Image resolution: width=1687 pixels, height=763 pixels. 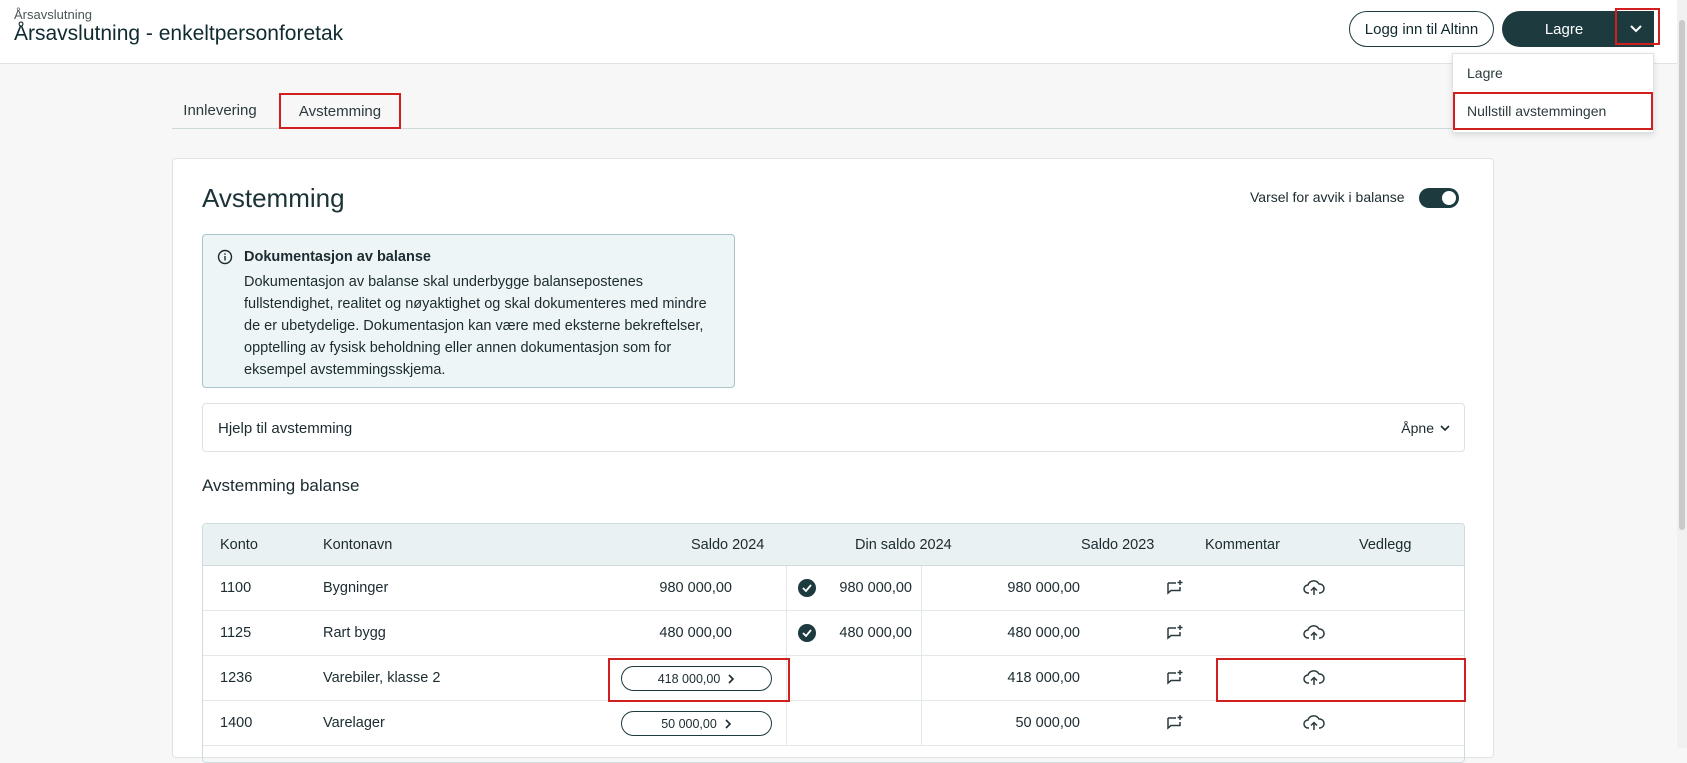 I want to click on col-vedlegg: Vedlegg, so click(x=1385, y=545).